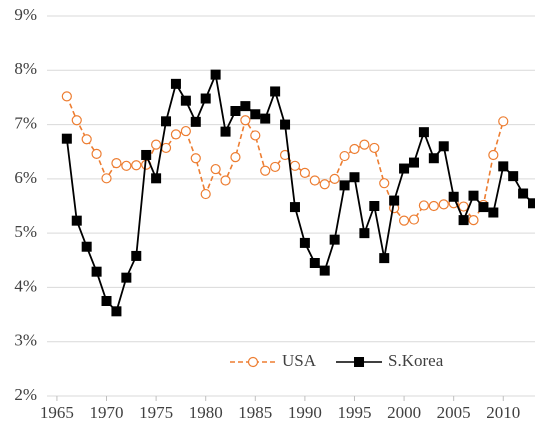 Image resolution: width=535 pixels, height=430 pixels. I want to click on x-tick-label: 1975, so click(156, 412).